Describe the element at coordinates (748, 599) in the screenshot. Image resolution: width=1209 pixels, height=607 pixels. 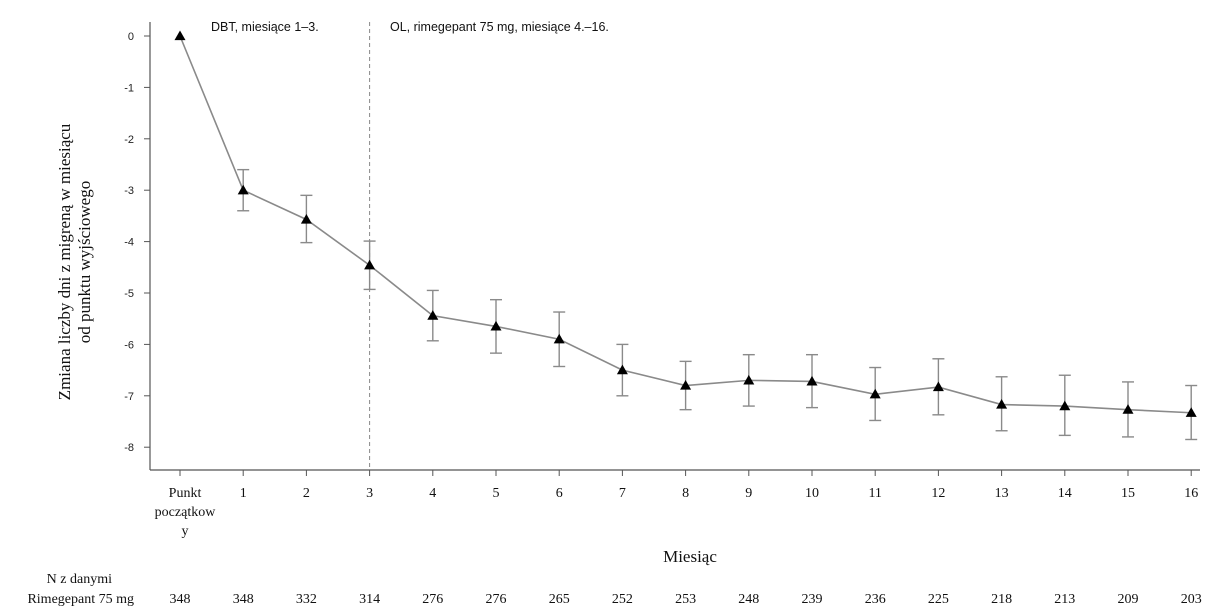
I see `n-count: 248` at that location.